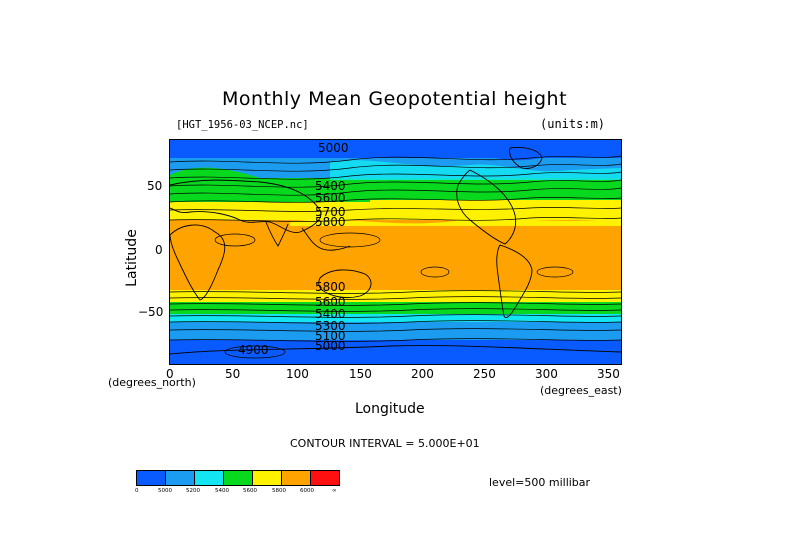 Image resolution: width=789 pixels, height=558 pixels. Describe the element at coordinates (486, 207) in the screenshot. I see `coast-north-america` at that location.